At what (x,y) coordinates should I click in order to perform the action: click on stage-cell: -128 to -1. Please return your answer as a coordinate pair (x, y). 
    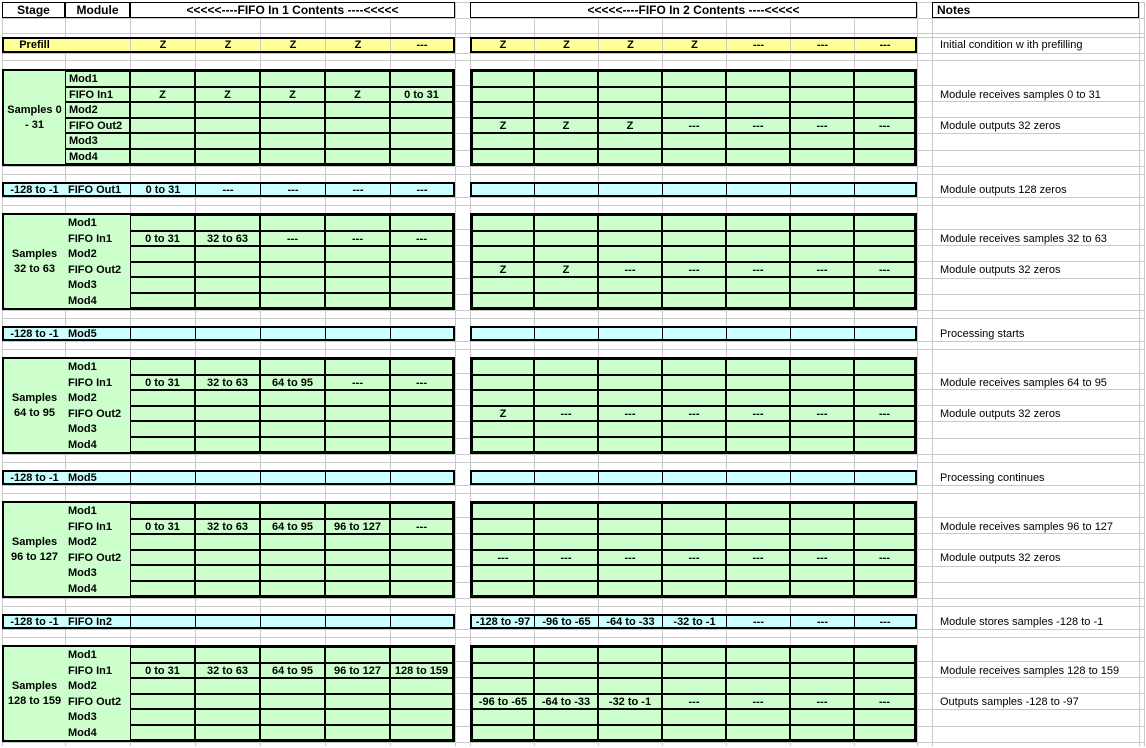
    Looking at the image, I should click on (34, 333).